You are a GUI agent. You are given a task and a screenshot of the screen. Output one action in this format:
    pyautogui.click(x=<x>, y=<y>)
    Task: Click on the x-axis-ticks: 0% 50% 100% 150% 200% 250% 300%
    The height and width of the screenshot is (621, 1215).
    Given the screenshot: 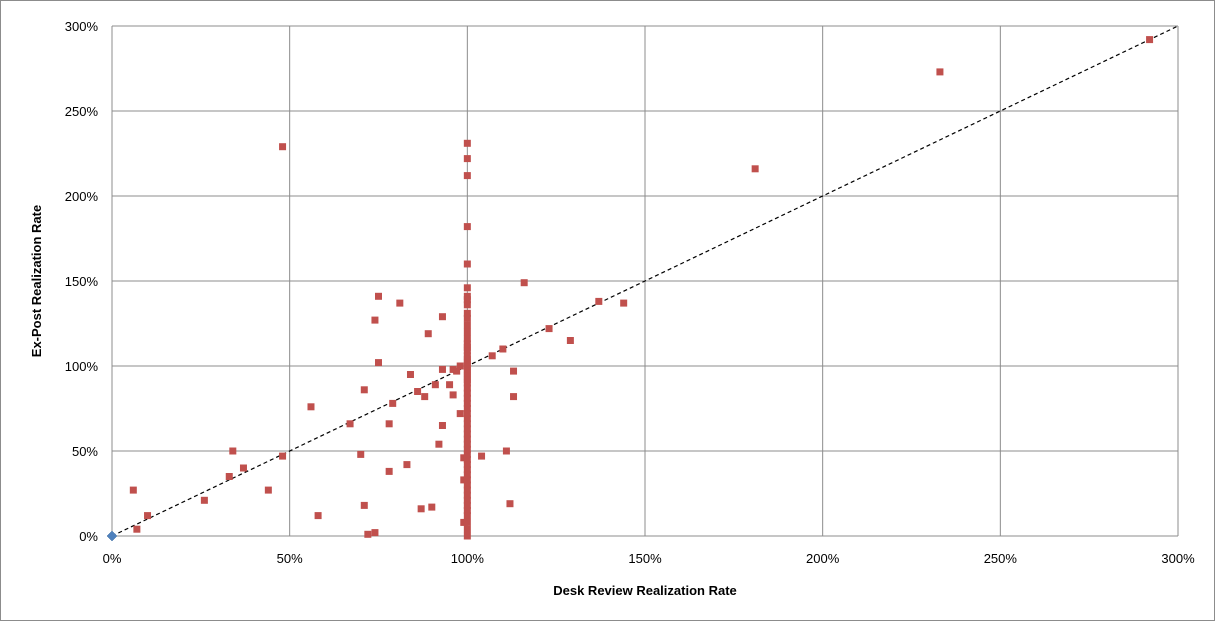 What is the action you would take?
    pyautogui.click(x=649, y=558)
    